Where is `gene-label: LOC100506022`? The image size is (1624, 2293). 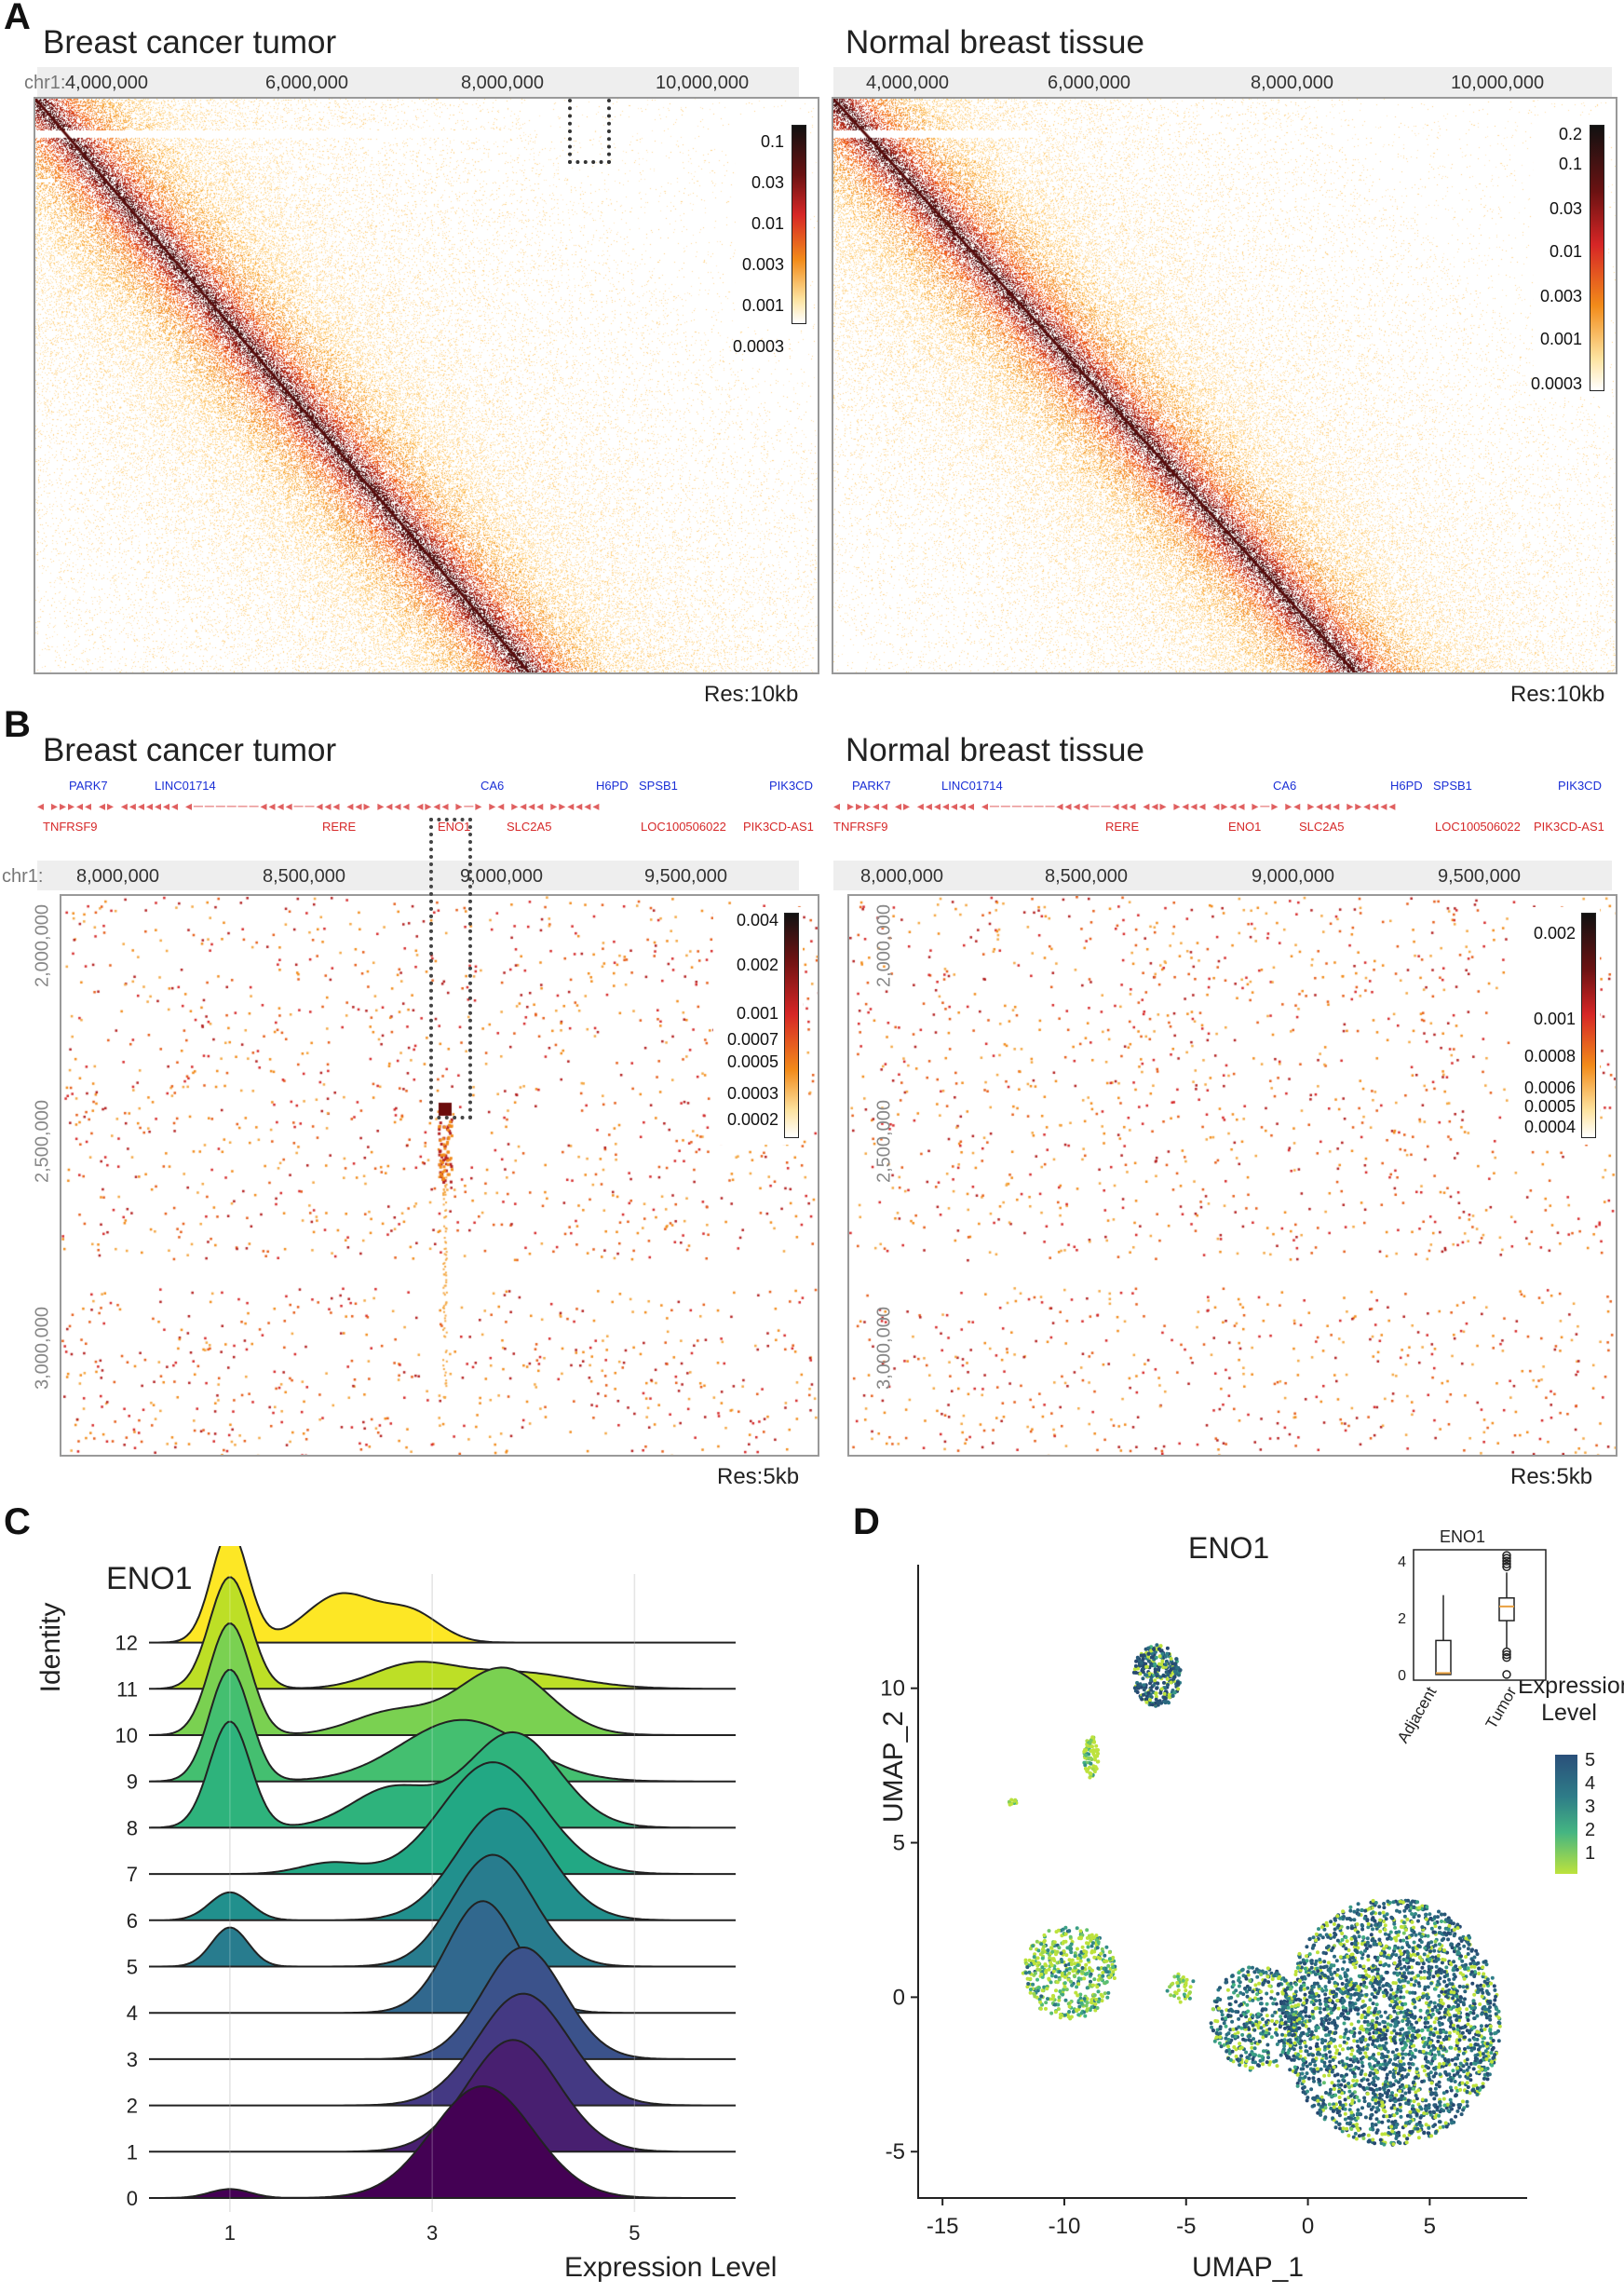
gene-label: LOC100506022 is located at coordinates (1478, 827).